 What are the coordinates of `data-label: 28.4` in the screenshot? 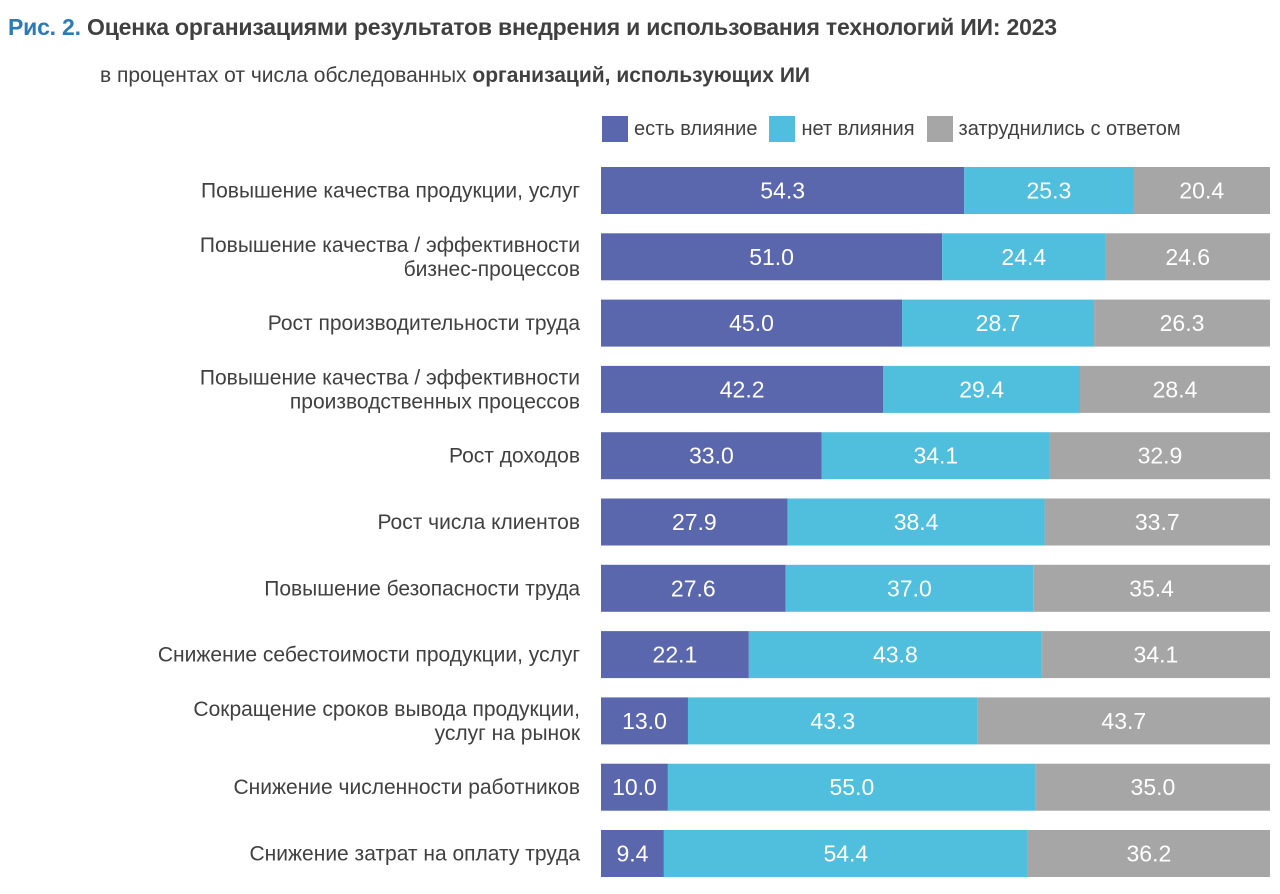 It's located at (1175, 389).